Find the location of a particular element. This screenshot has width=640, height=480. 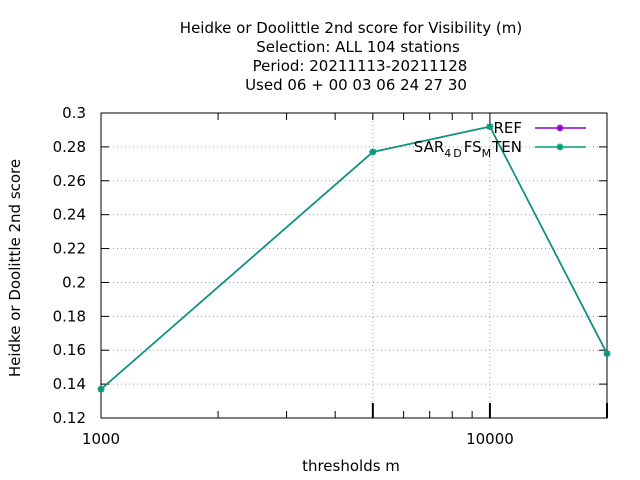

legend-sar-part: SAR is located at coordinates (429, 147).